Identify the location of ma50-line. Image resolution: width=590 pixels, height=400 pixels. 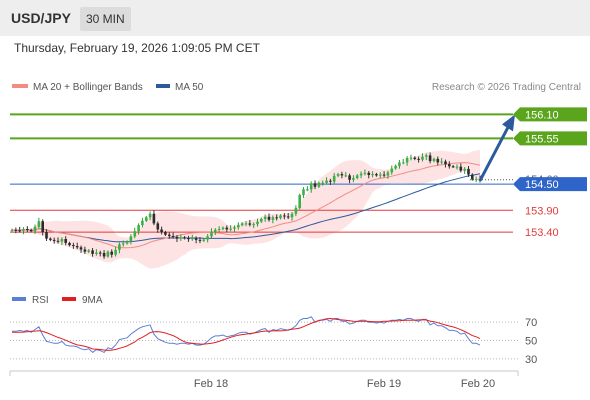
(246, 208).